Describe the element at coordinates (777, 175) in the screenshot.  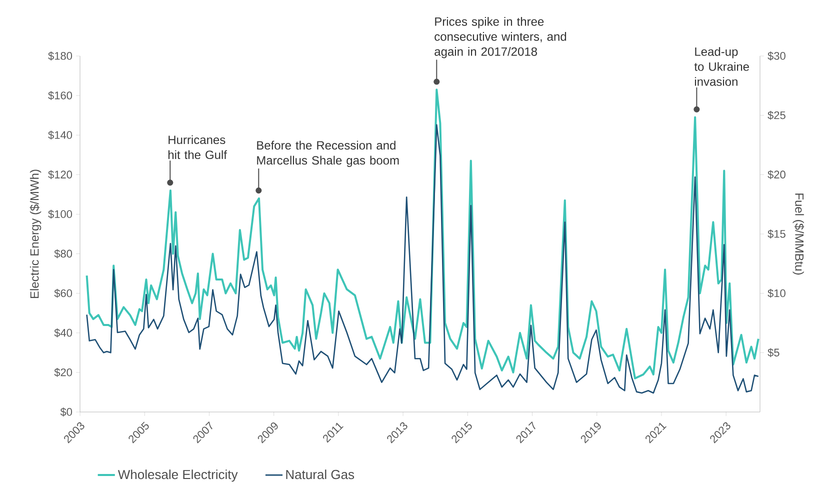
I see `y2-tick-label: $20` at that location.